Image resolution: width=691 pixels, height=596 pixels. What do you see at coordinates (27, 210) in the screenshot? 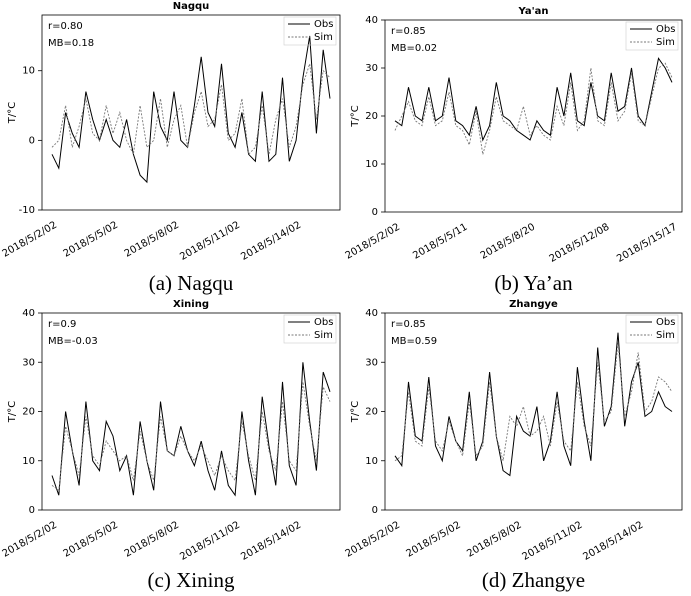
I see `y-tick-label: -10` at bounding box center [27, 210].